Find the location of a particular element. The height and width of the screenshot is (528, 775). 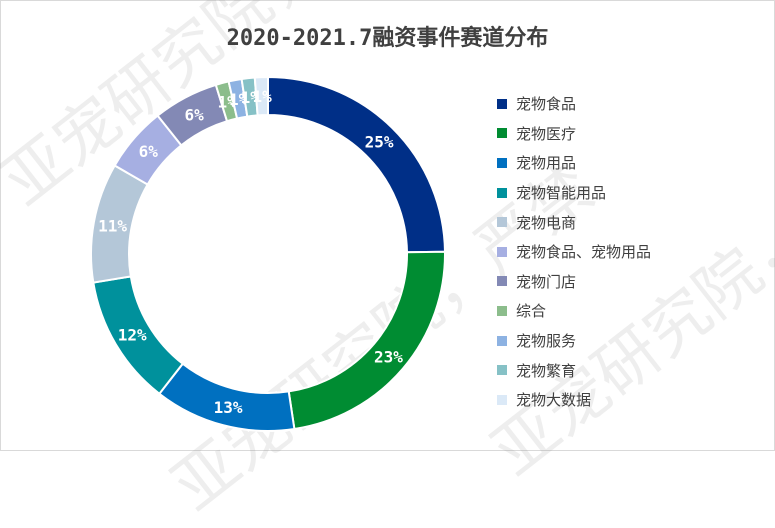

slice-value-label-10: 1% is located at coordinates (262, 96).